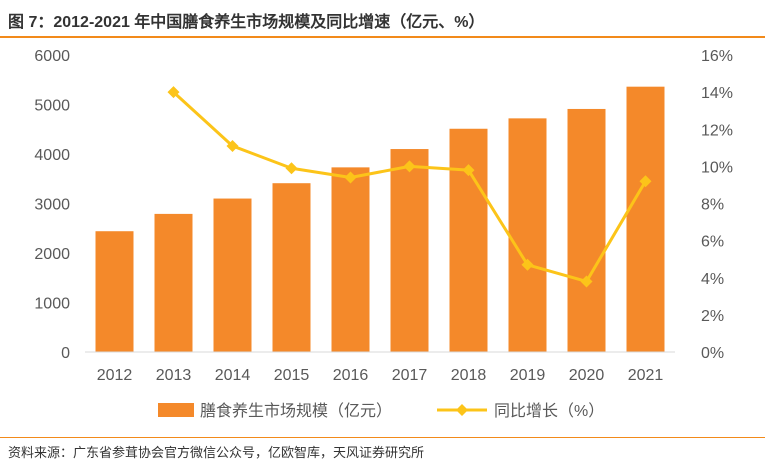 Image resolution: width=765 pixels, height=469 pixels. Describe the element at coordinates (176, 410) in the screenshot. I see `legend-swatch-bar` at that location.